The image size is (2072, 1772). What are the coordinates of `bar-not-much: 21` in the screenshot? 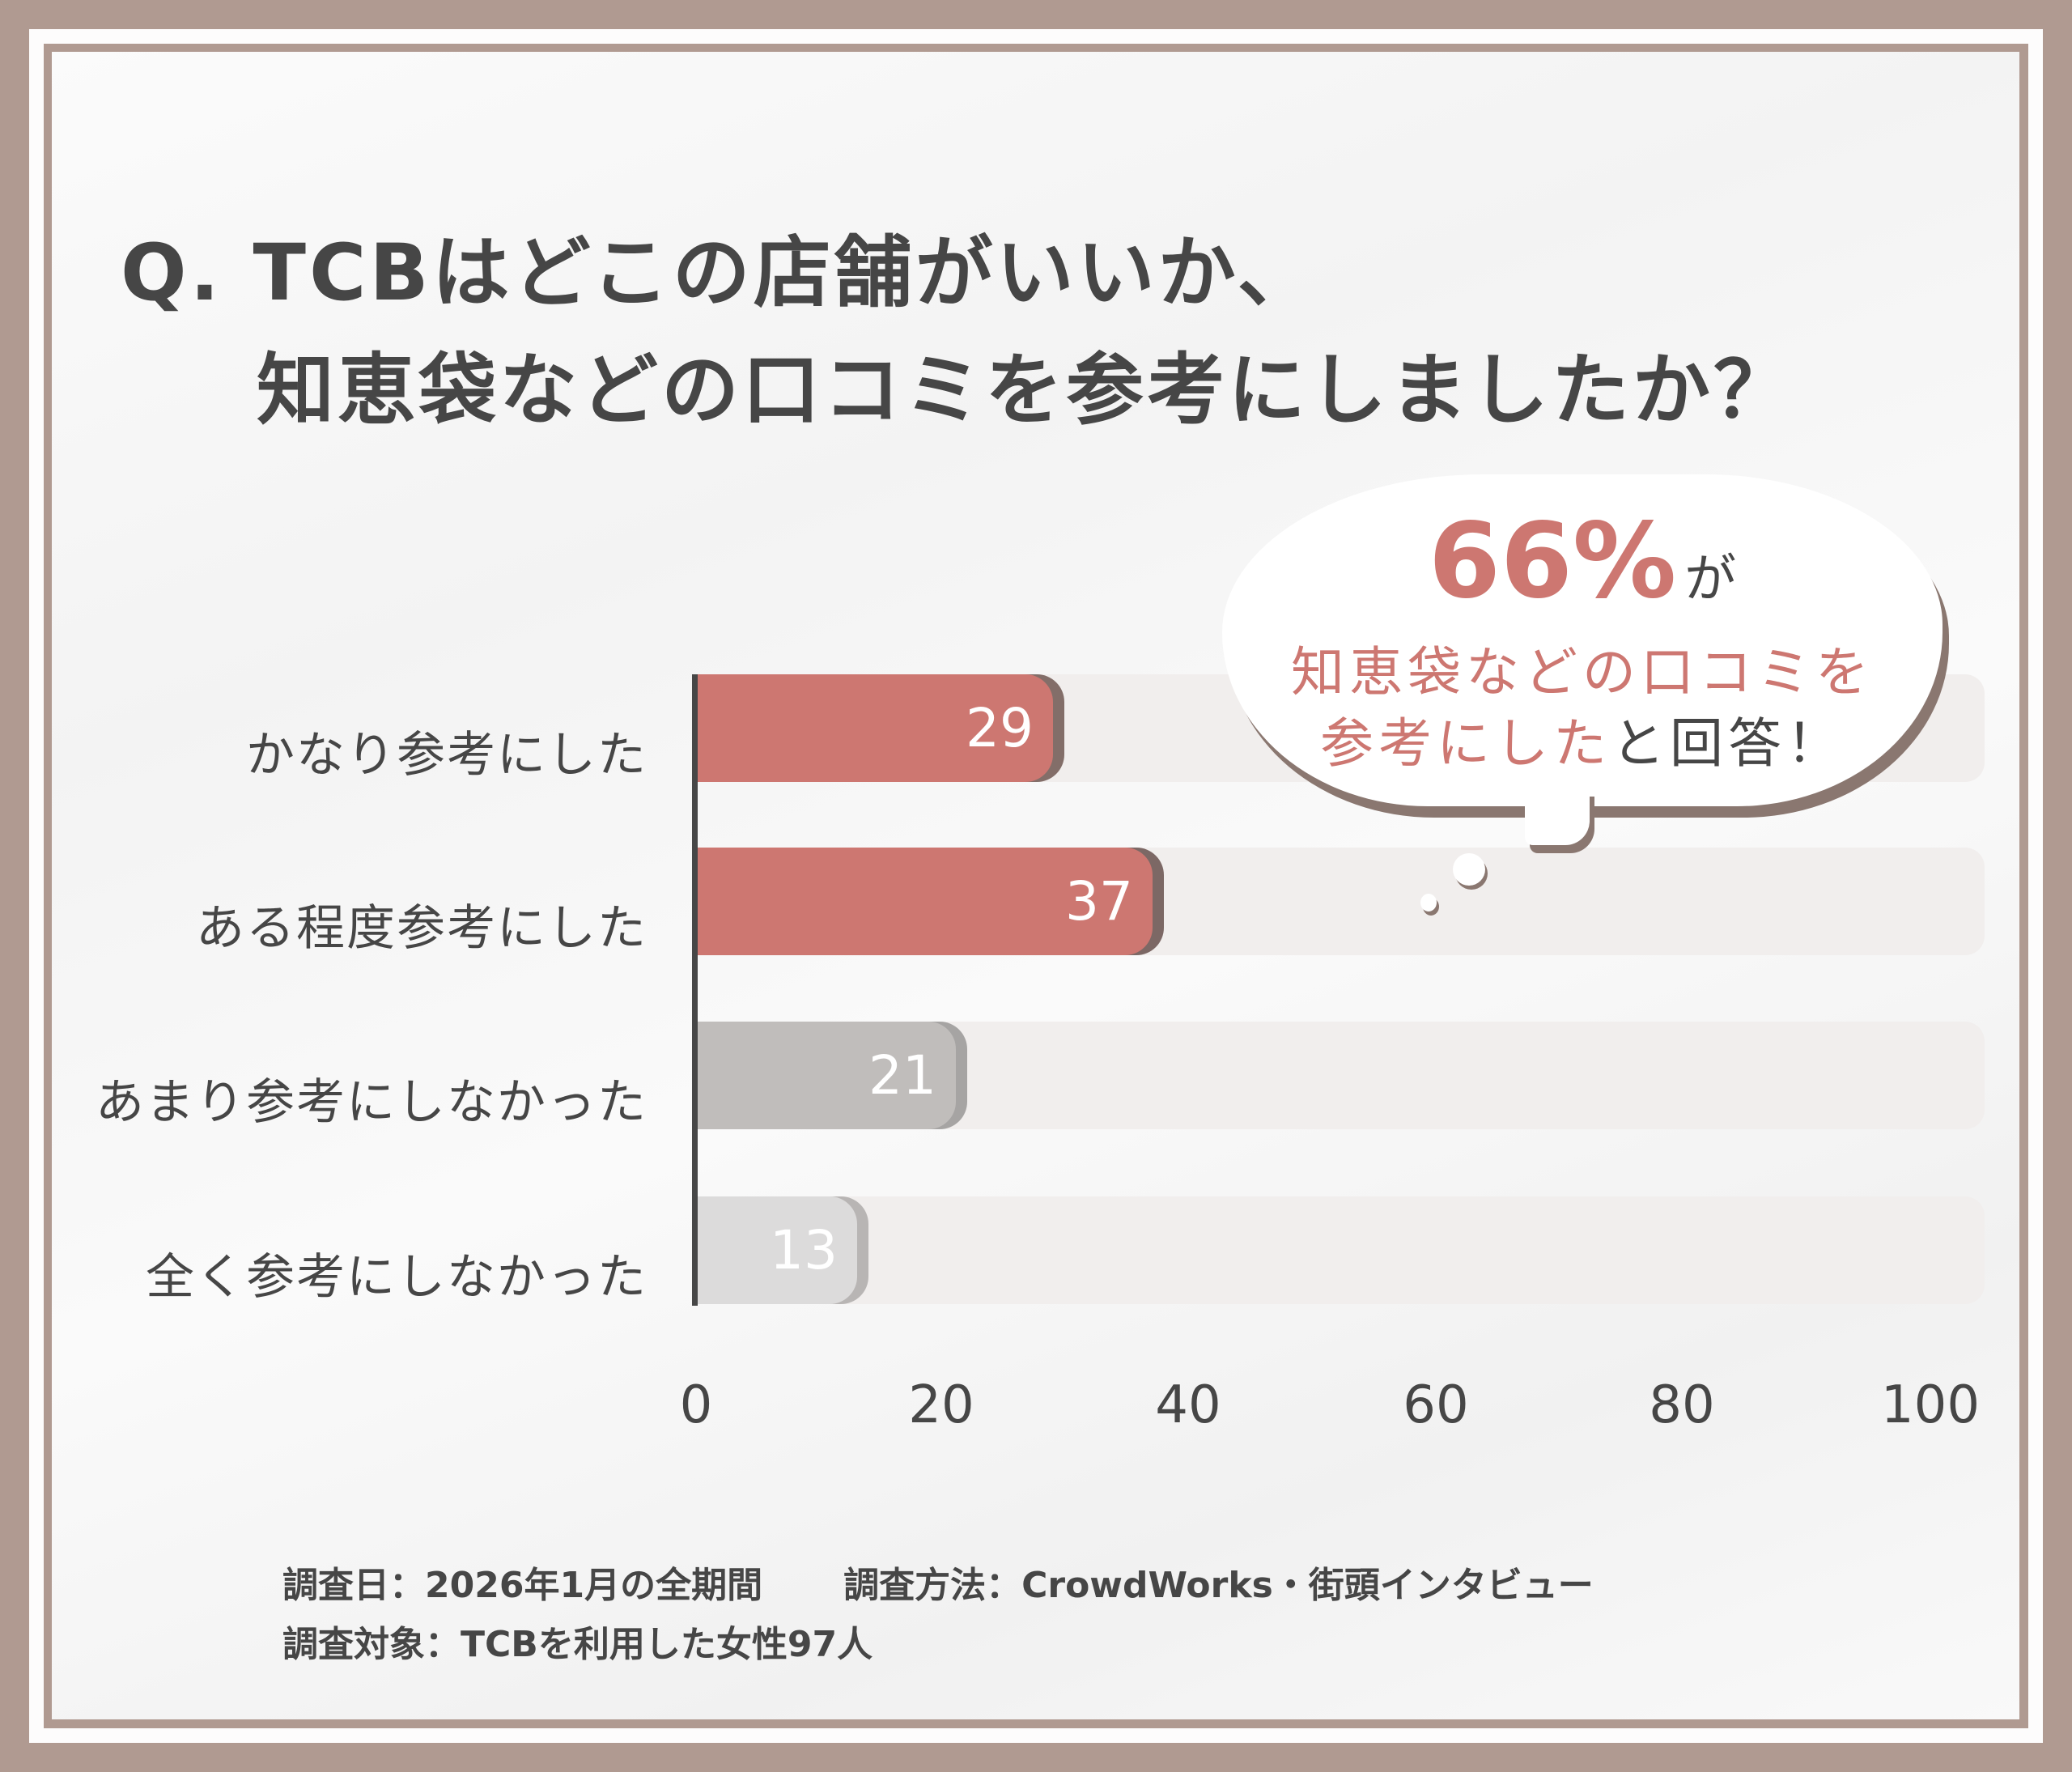 It's located at (832, 1075).